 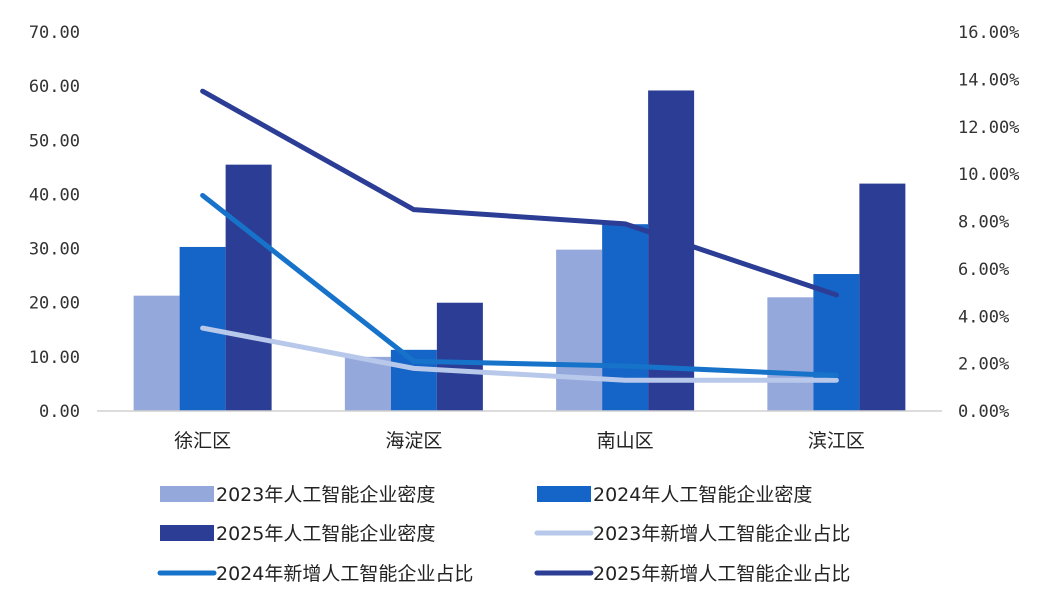 What do you see at coordinates (413, 441) in the screenshot?
I see `x-category-label: 海淀区` at bounding box center [413, 441].